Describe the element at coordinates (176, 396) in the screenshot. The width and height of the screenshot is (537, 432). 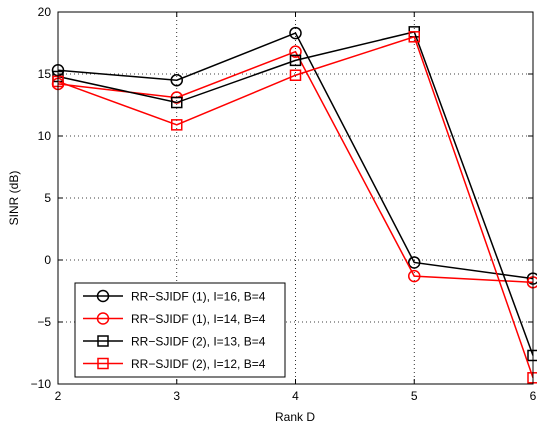
I see `x-tick-label: 3` at that location.